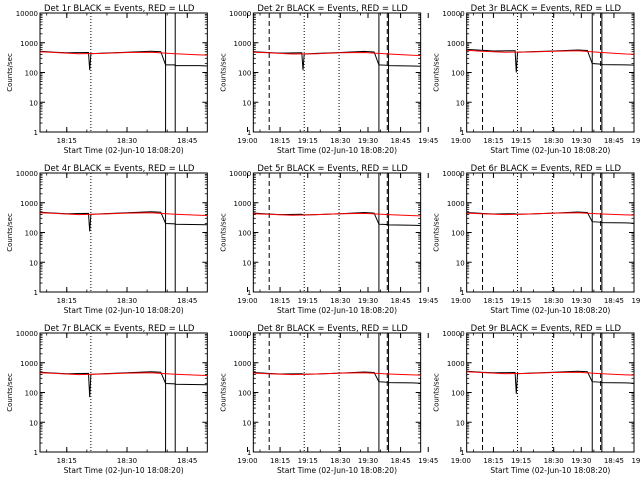  I want to click on panel-title: Det 5r BLACK = Events, RED = LLD, so click(332, 169).